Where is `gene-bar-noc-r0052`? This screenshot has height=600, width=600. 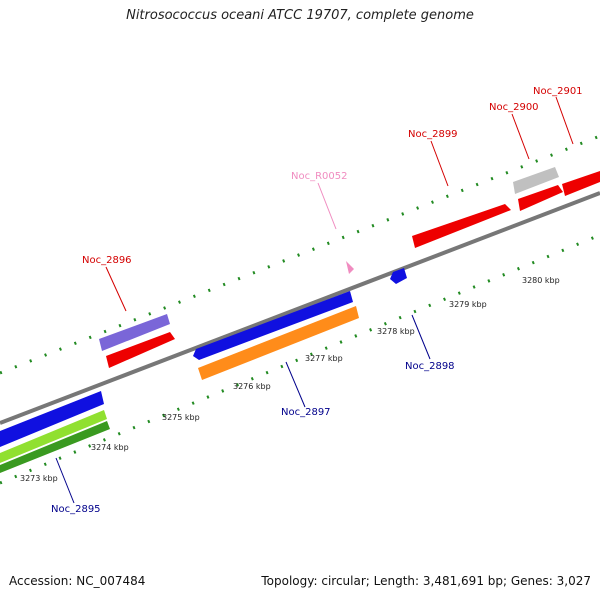
gene-bar-noc-r0052 is located at coordinates (350, 267).